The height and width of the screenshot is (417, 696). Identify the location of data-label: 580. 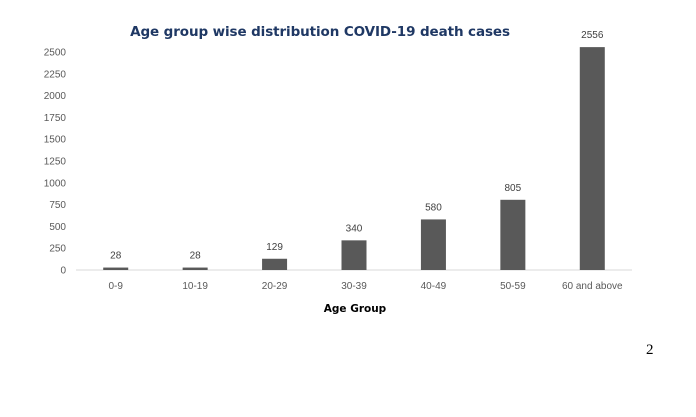
(433, 207).